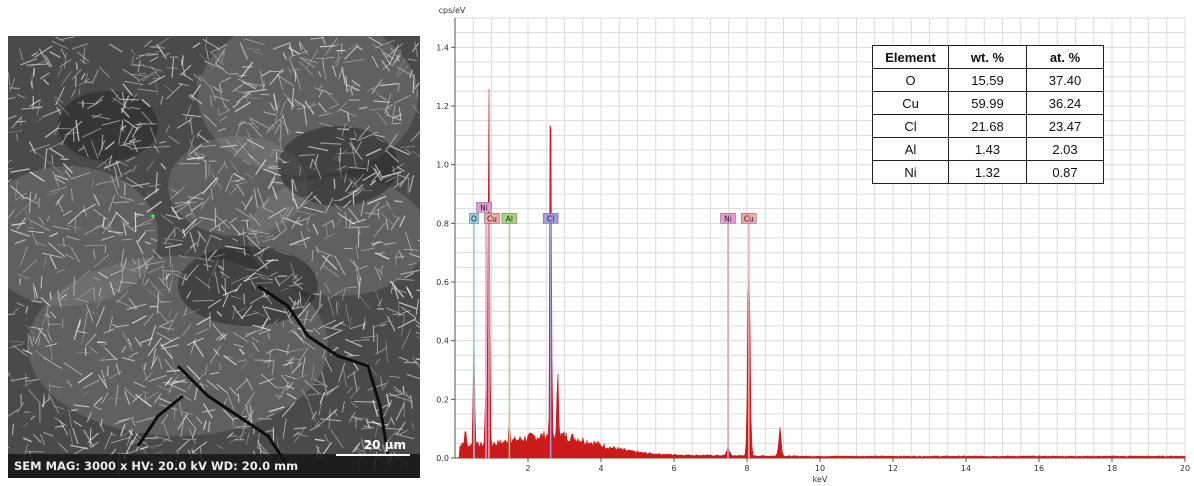 This screenshot has width=1194, height=486. What do you see at coordinates (910, 80) in the screenshot?
I see `table-cell: O` at bounding box center [910, 80].